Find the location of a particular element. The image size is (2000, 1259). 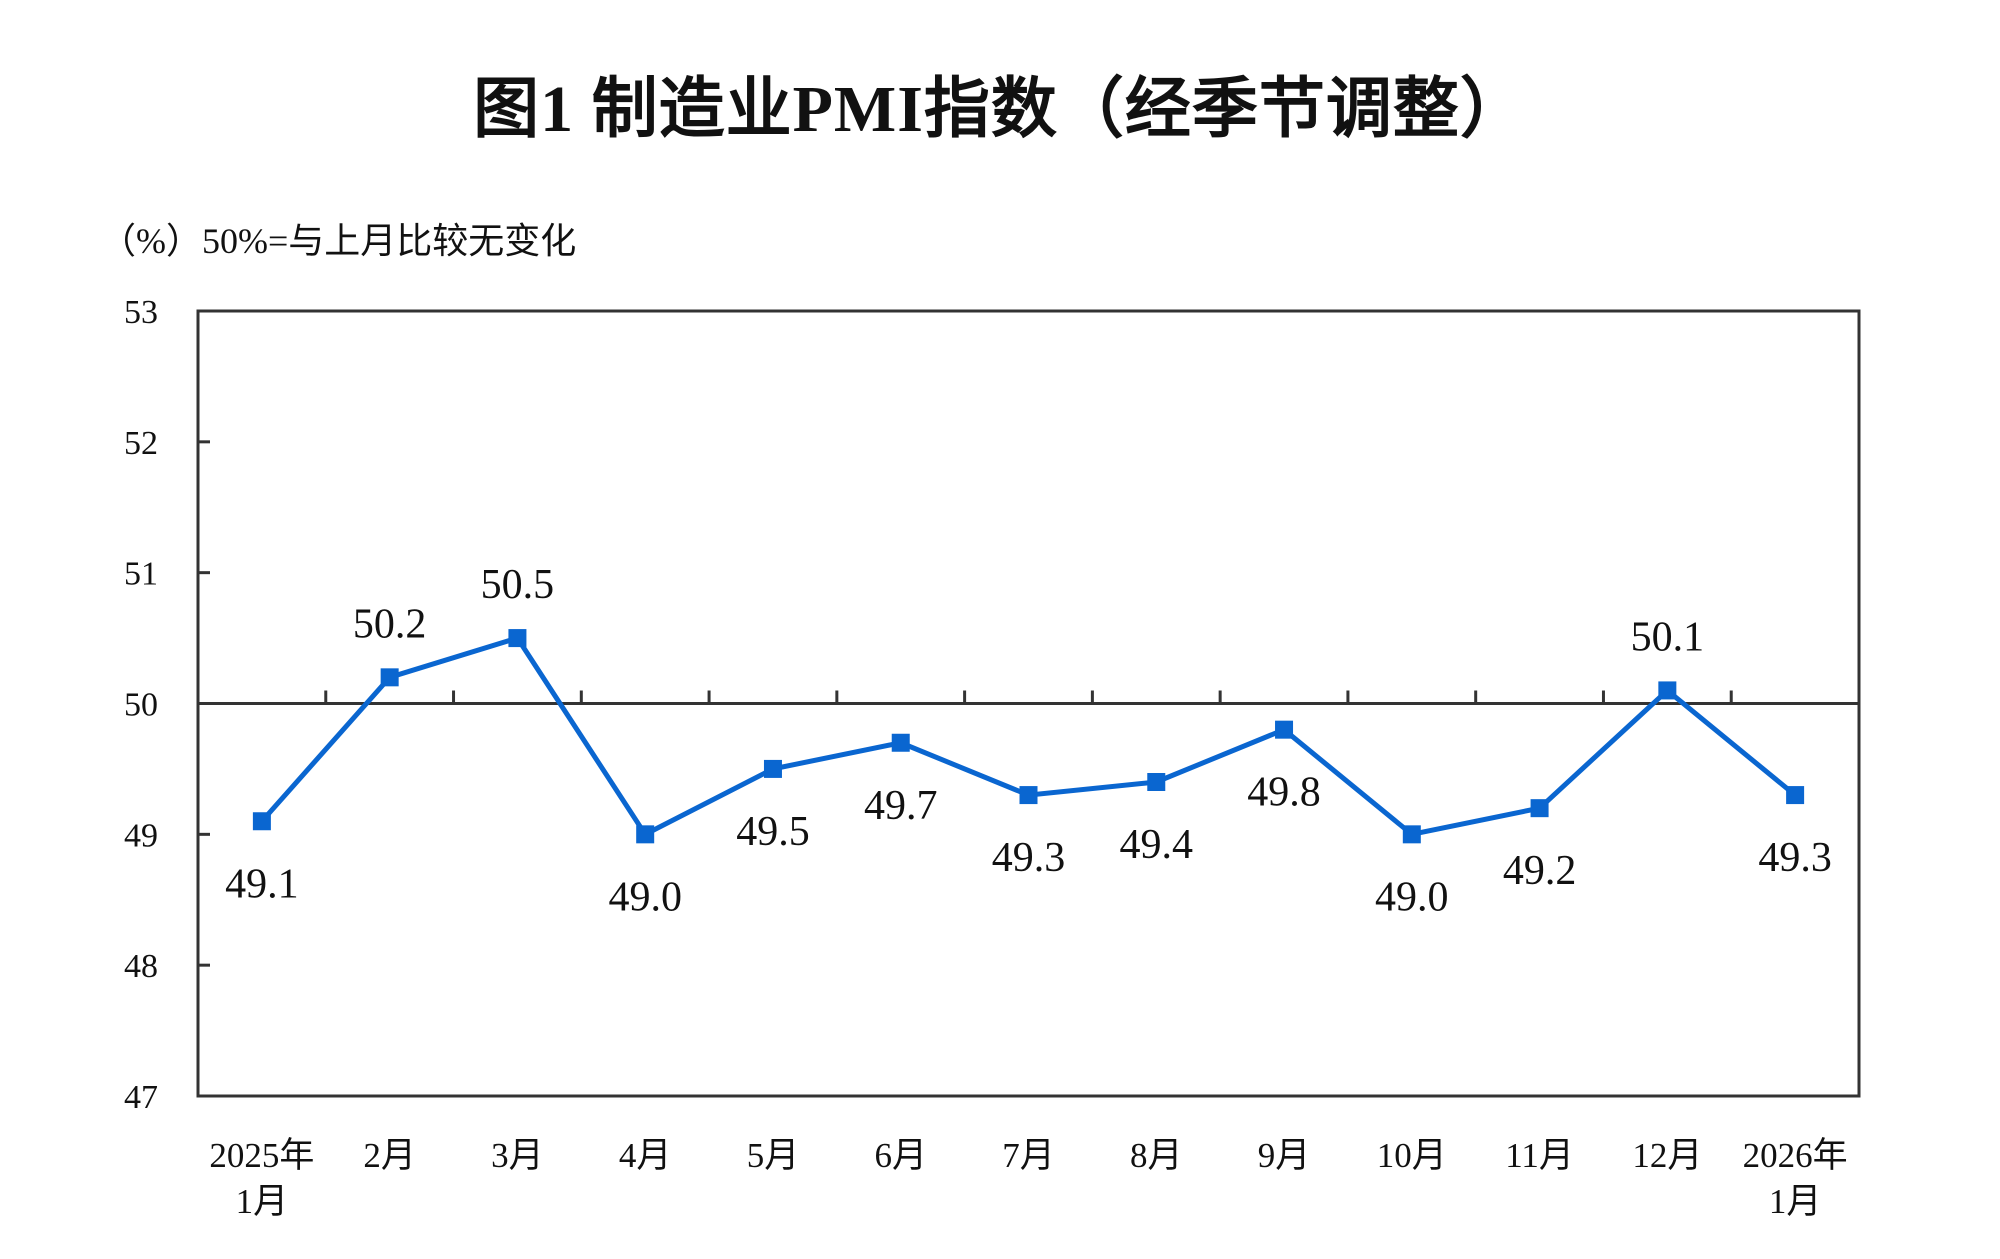

y-tick-label: 53 is located at coordinates (141, 312).